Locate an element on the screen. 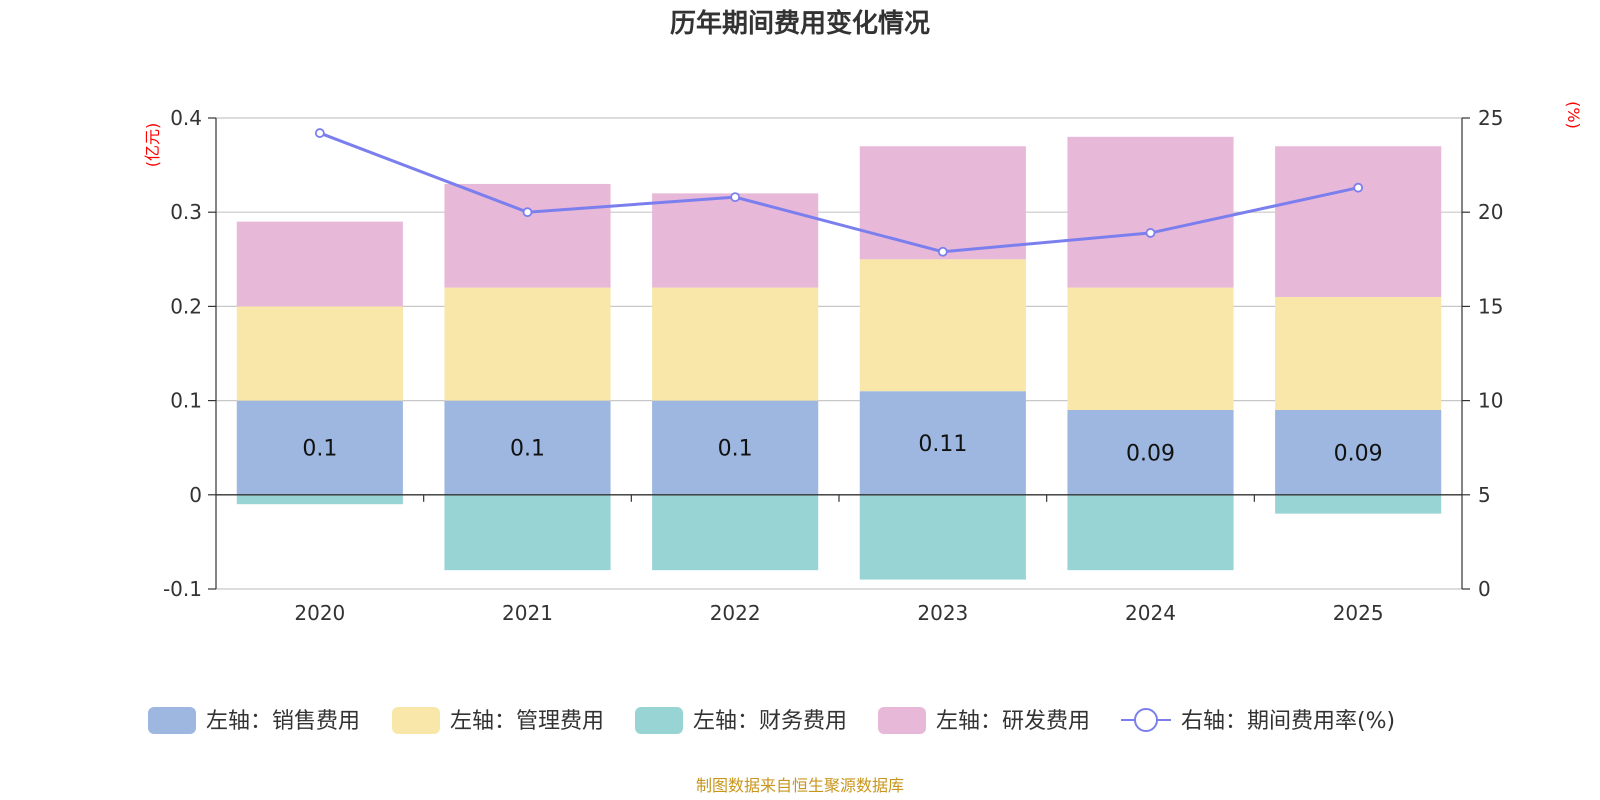 The image size is (1600, 800). x-tick-label: 2022 is located at coordinates (735, 613).